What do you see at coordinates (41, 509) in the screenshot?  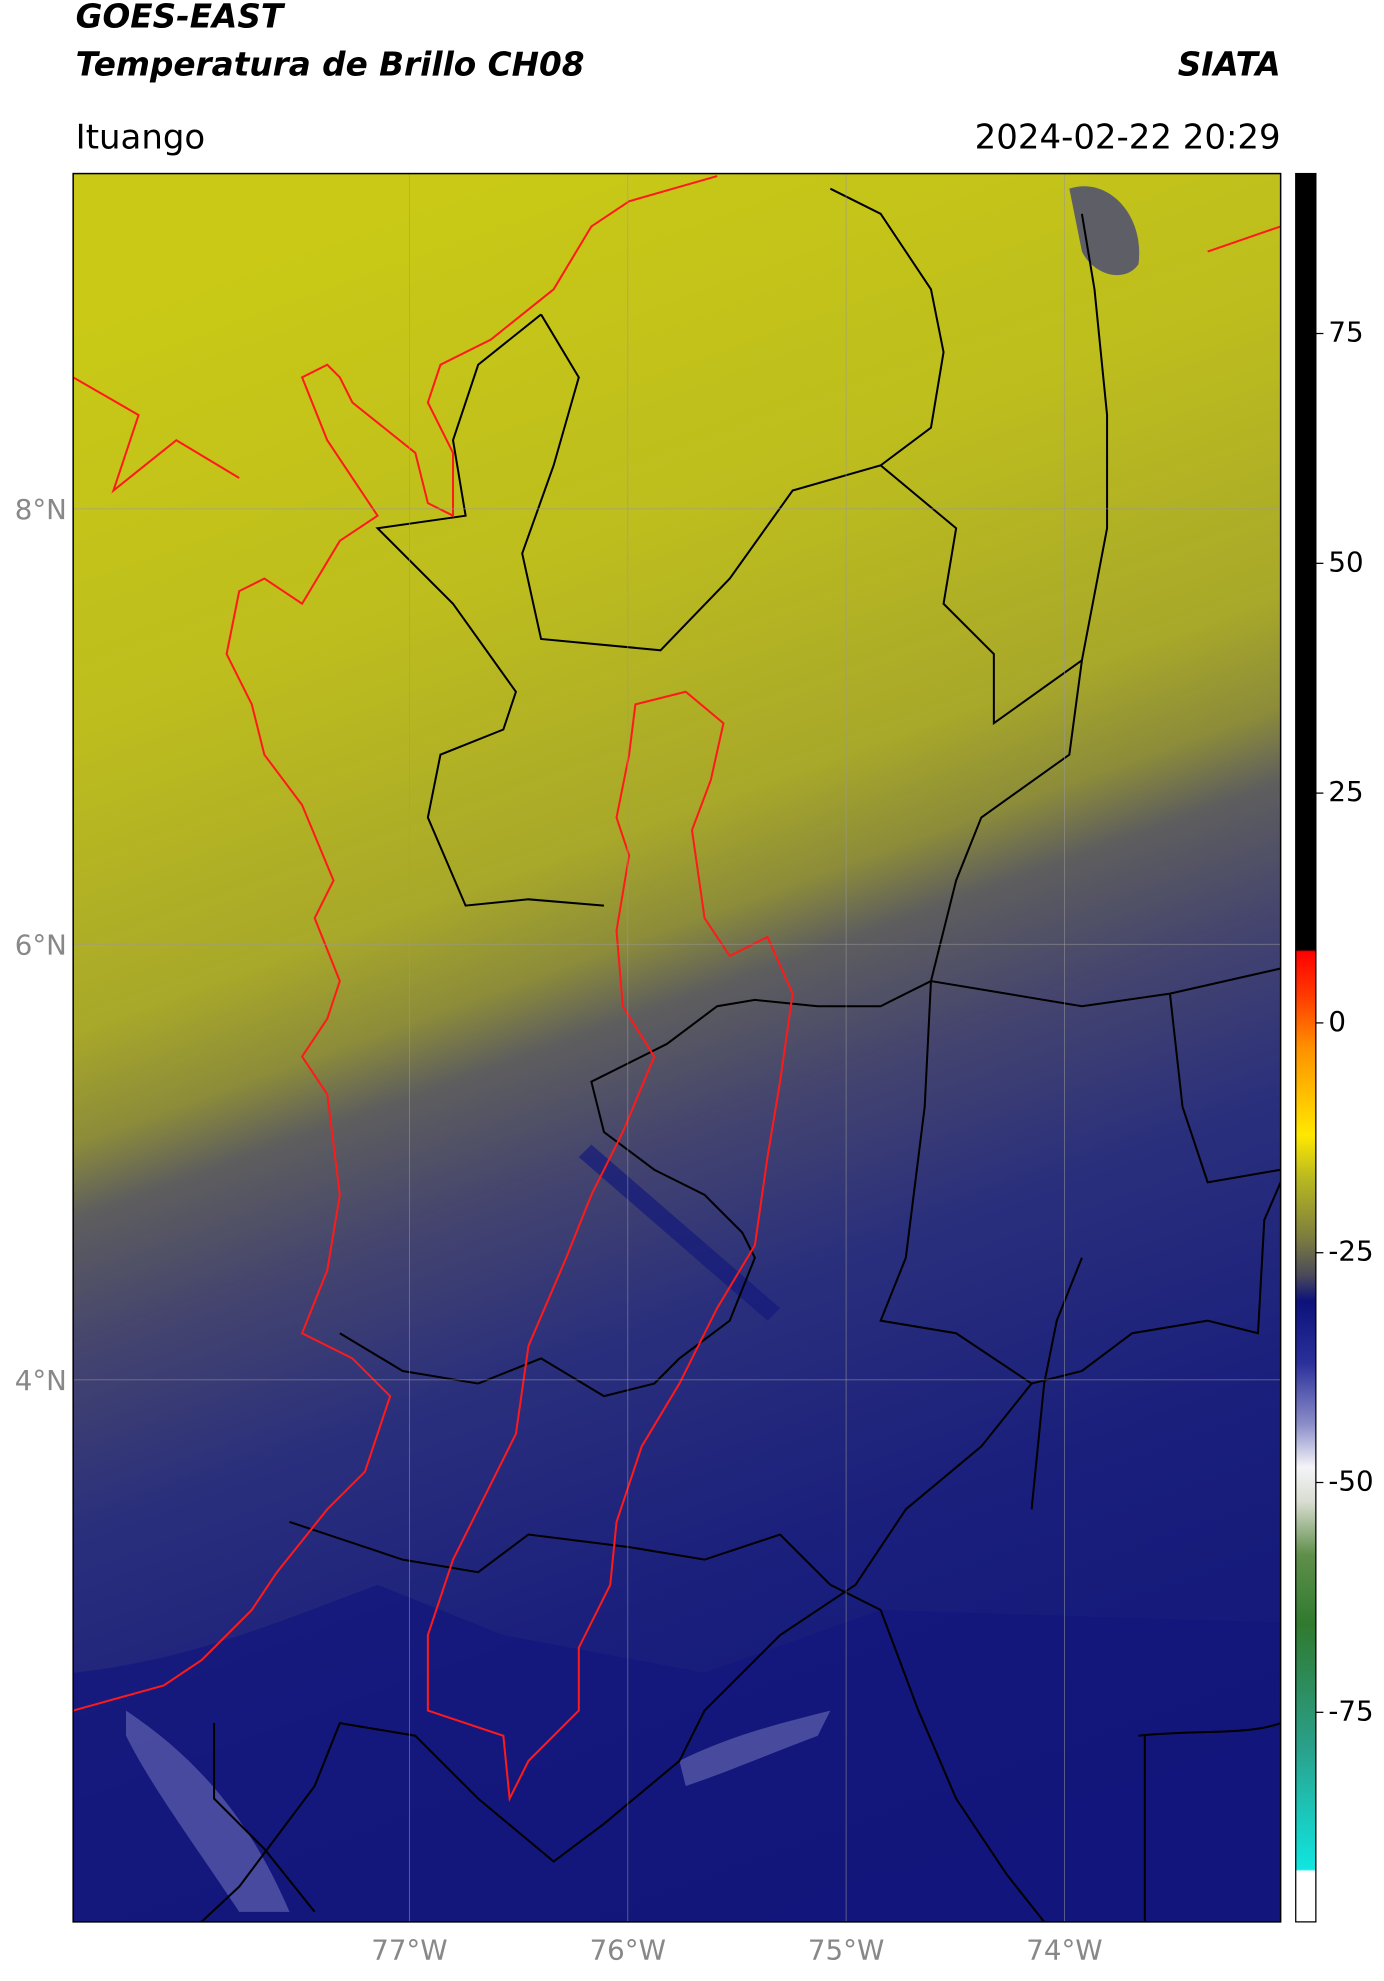 I see `lat-tick-label: 8°N` at bounding box center [41, 509].